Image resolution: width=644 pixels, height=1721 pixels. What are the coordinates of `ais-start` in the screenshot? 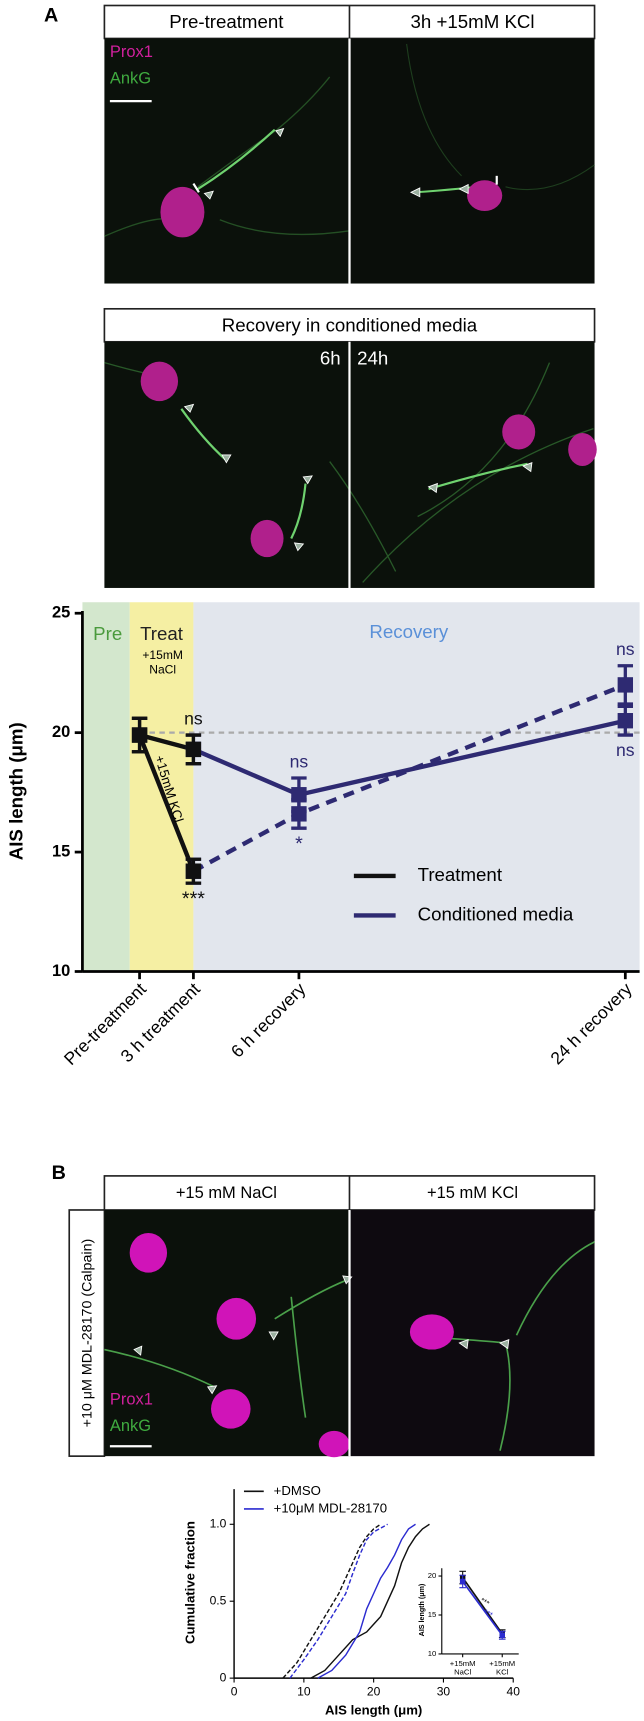 It's located at (196, 187).